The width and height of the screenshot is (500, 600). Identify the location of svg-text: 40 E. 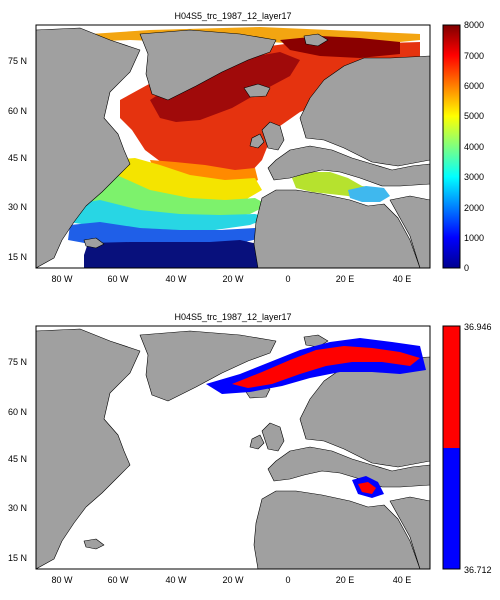
(402, 580).